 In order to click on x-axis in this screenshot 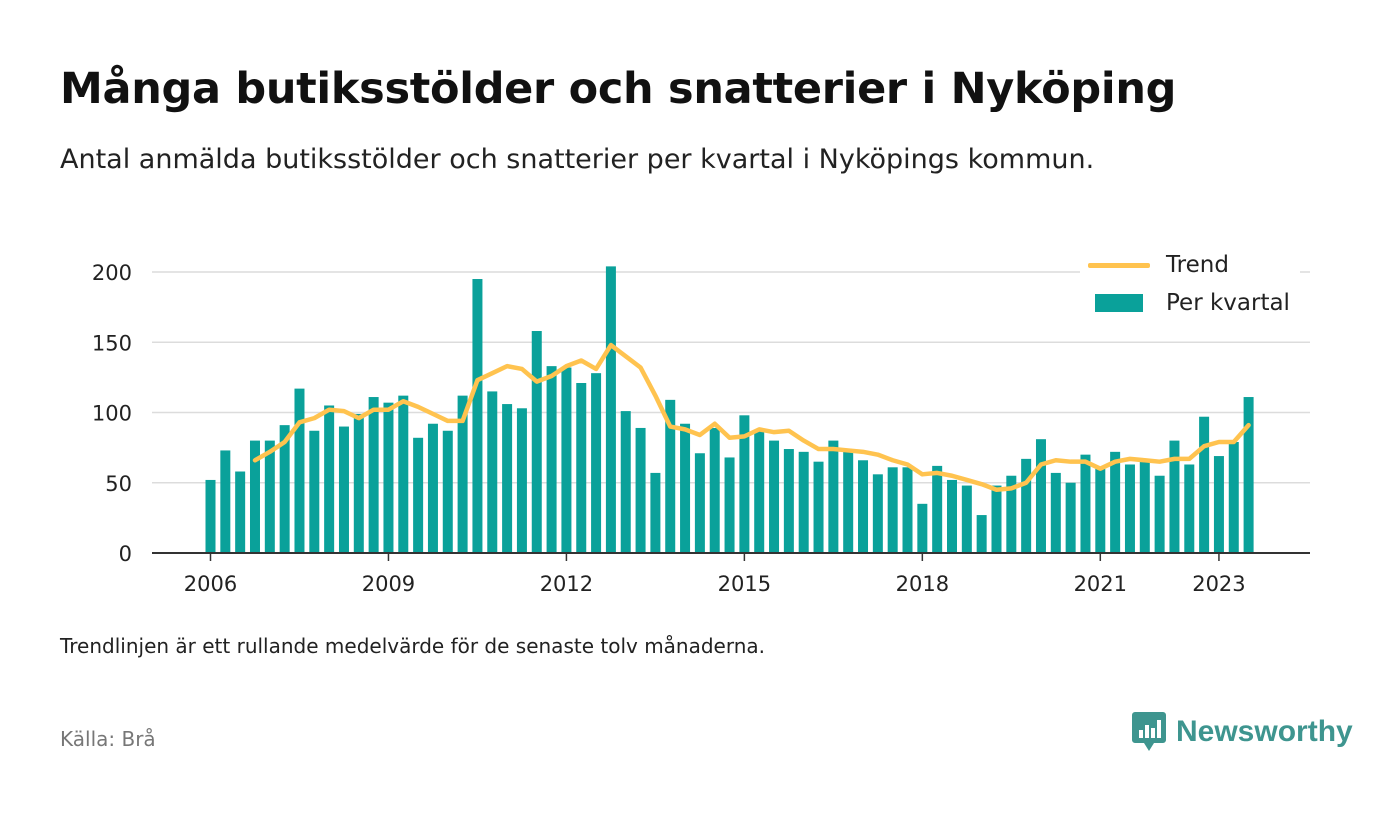, I will do `click(731, 556)`.